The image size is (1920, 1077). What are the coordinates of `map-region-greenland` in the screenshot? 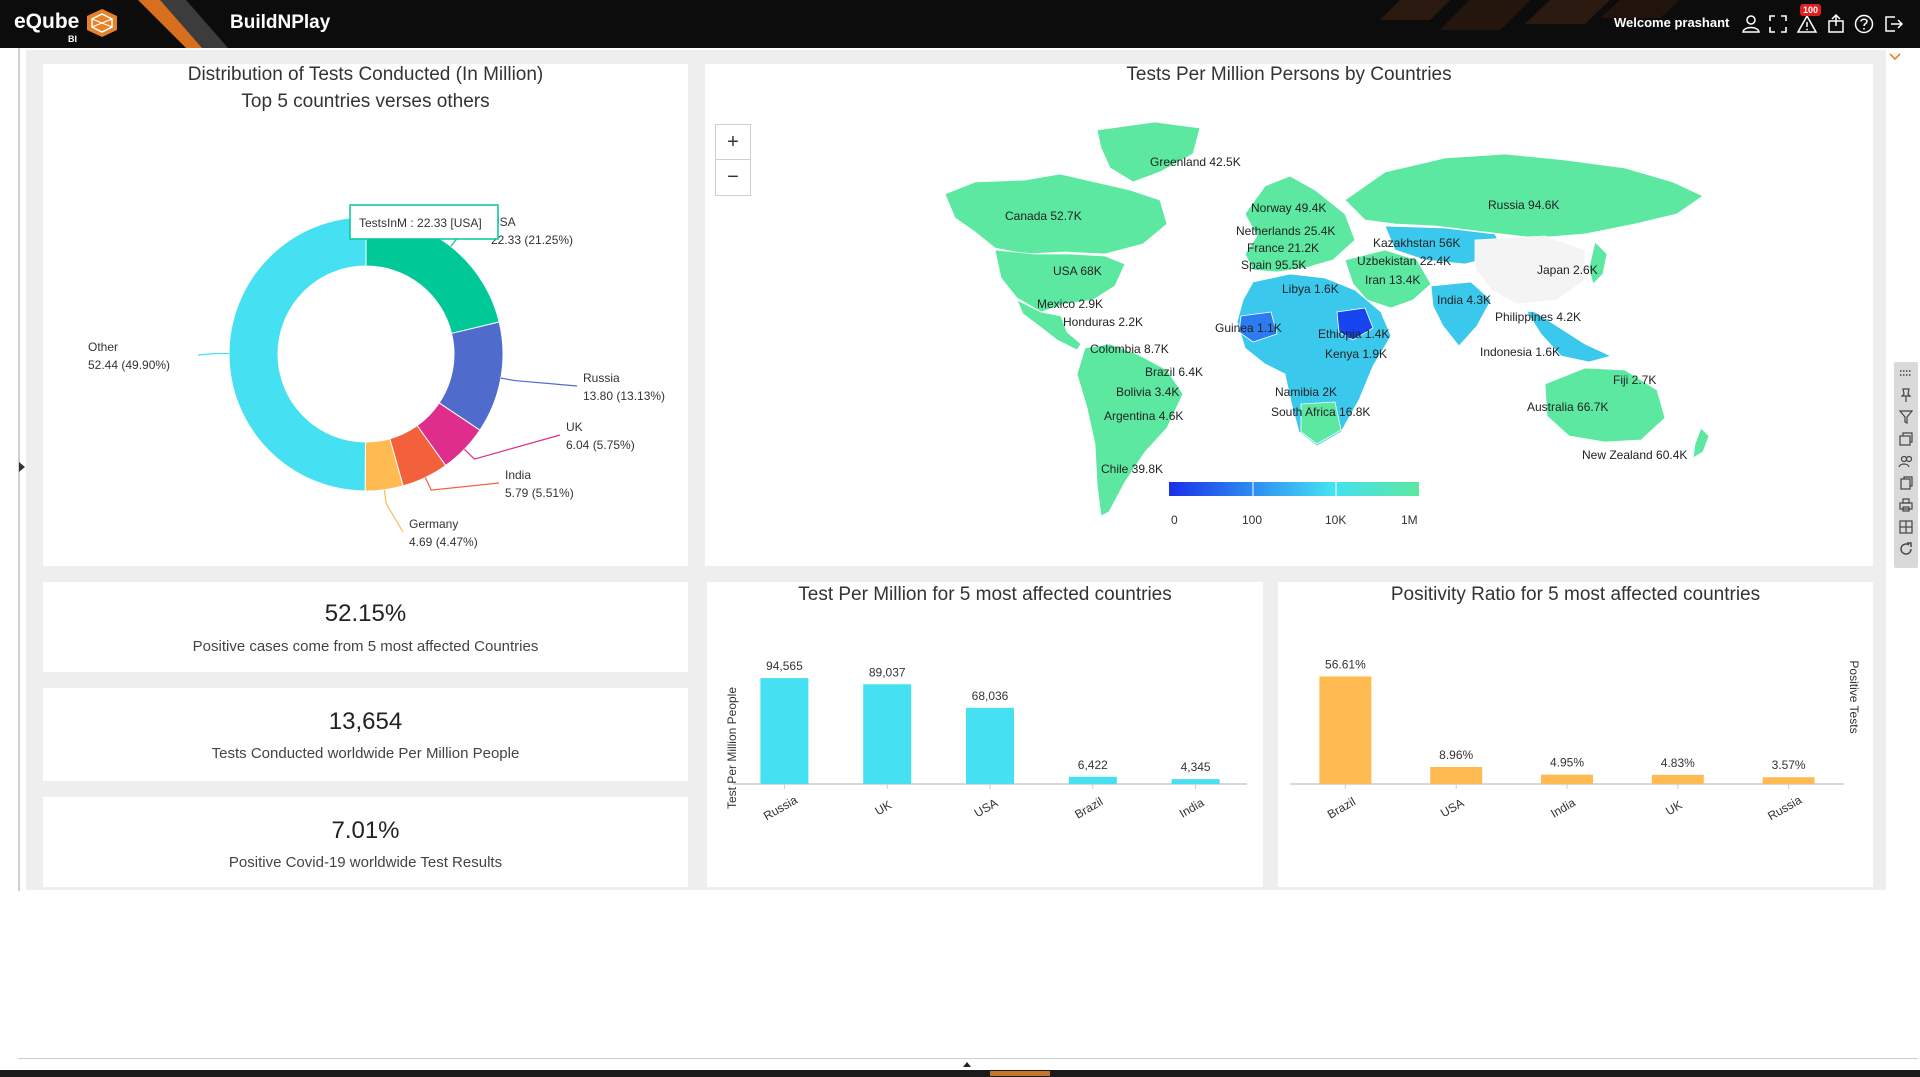 It's located at (1148, 152).